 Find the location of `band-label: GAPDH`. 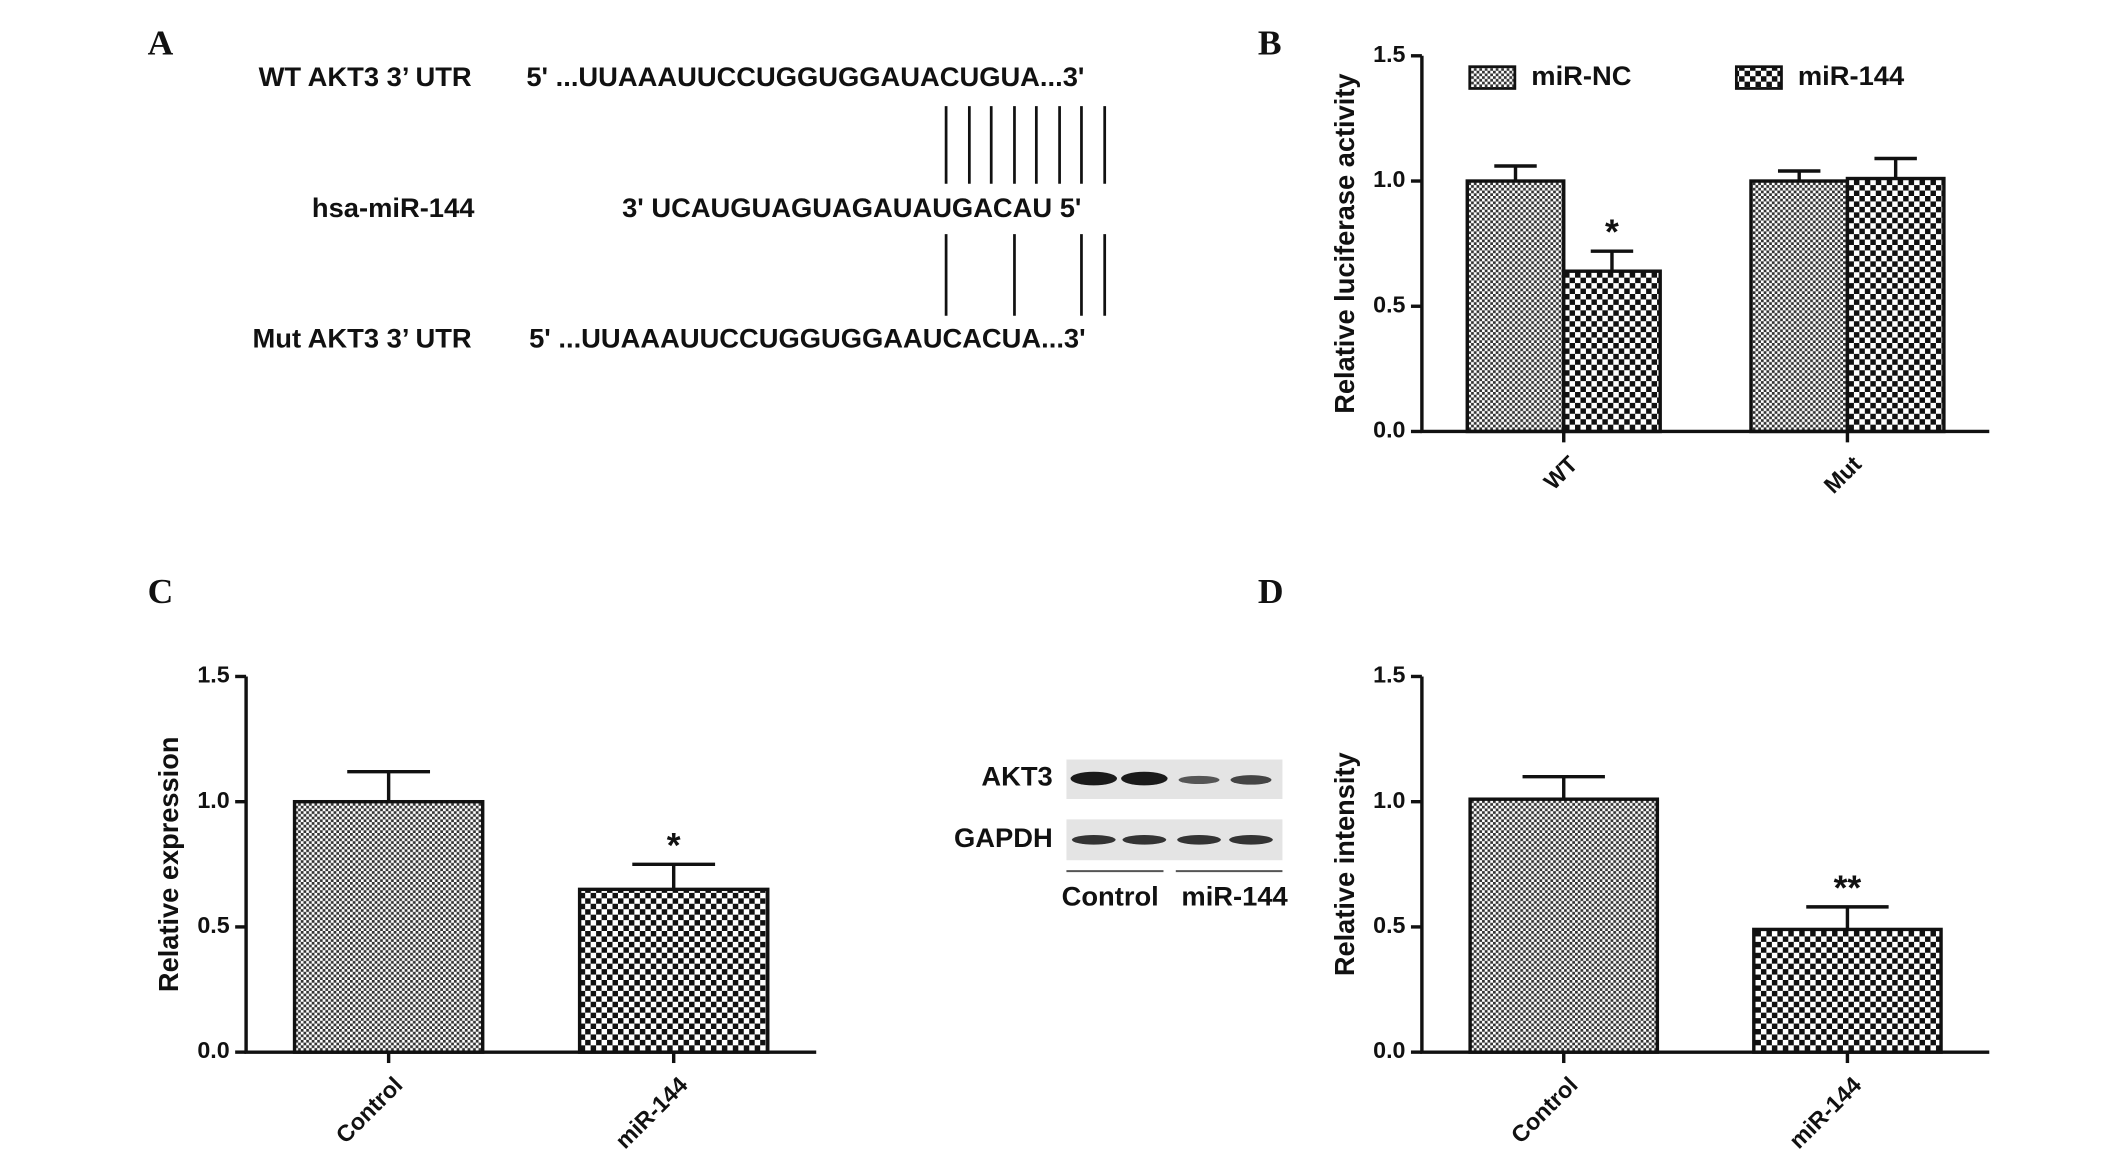

band-label: GAPDH is located at coordinates (1003, 837).